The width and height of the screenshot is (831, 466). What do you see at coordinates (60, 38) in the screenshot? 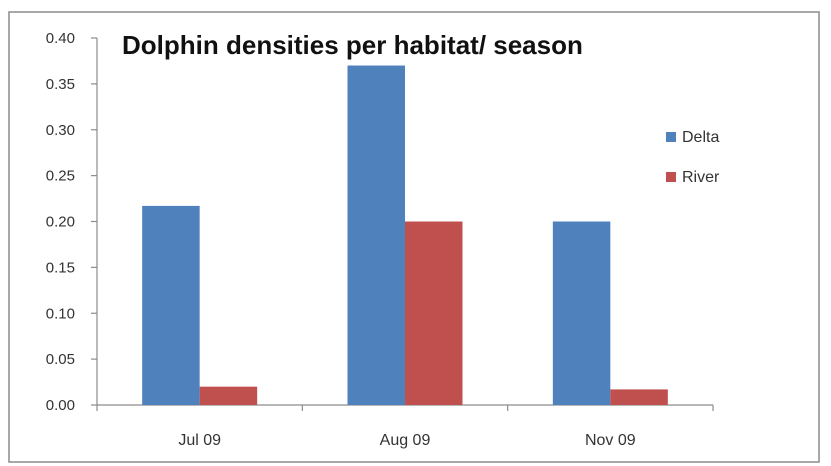
I see `y-tick-label: 0.40` at bounding box center [60, 38].